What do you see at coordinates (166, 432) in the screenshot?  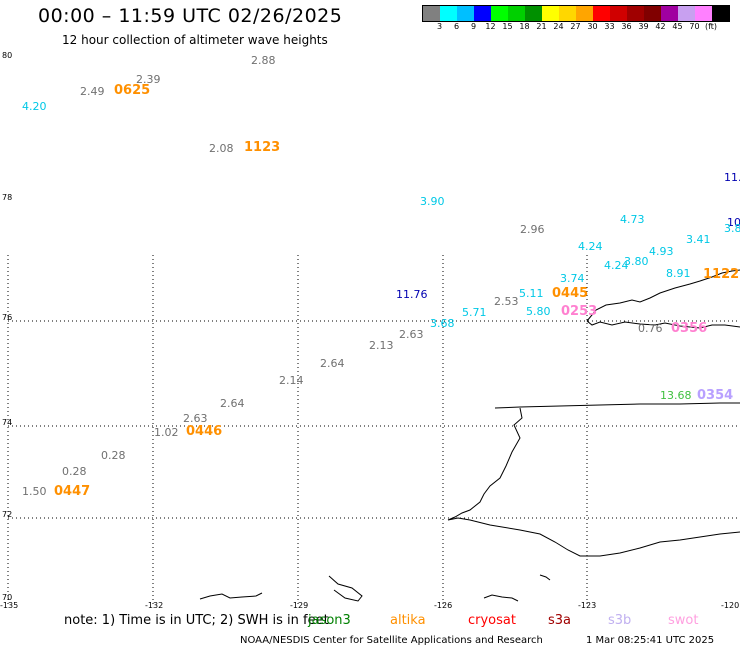 I see `wave-height-value: 1.02` at bounding box center [166, 432].